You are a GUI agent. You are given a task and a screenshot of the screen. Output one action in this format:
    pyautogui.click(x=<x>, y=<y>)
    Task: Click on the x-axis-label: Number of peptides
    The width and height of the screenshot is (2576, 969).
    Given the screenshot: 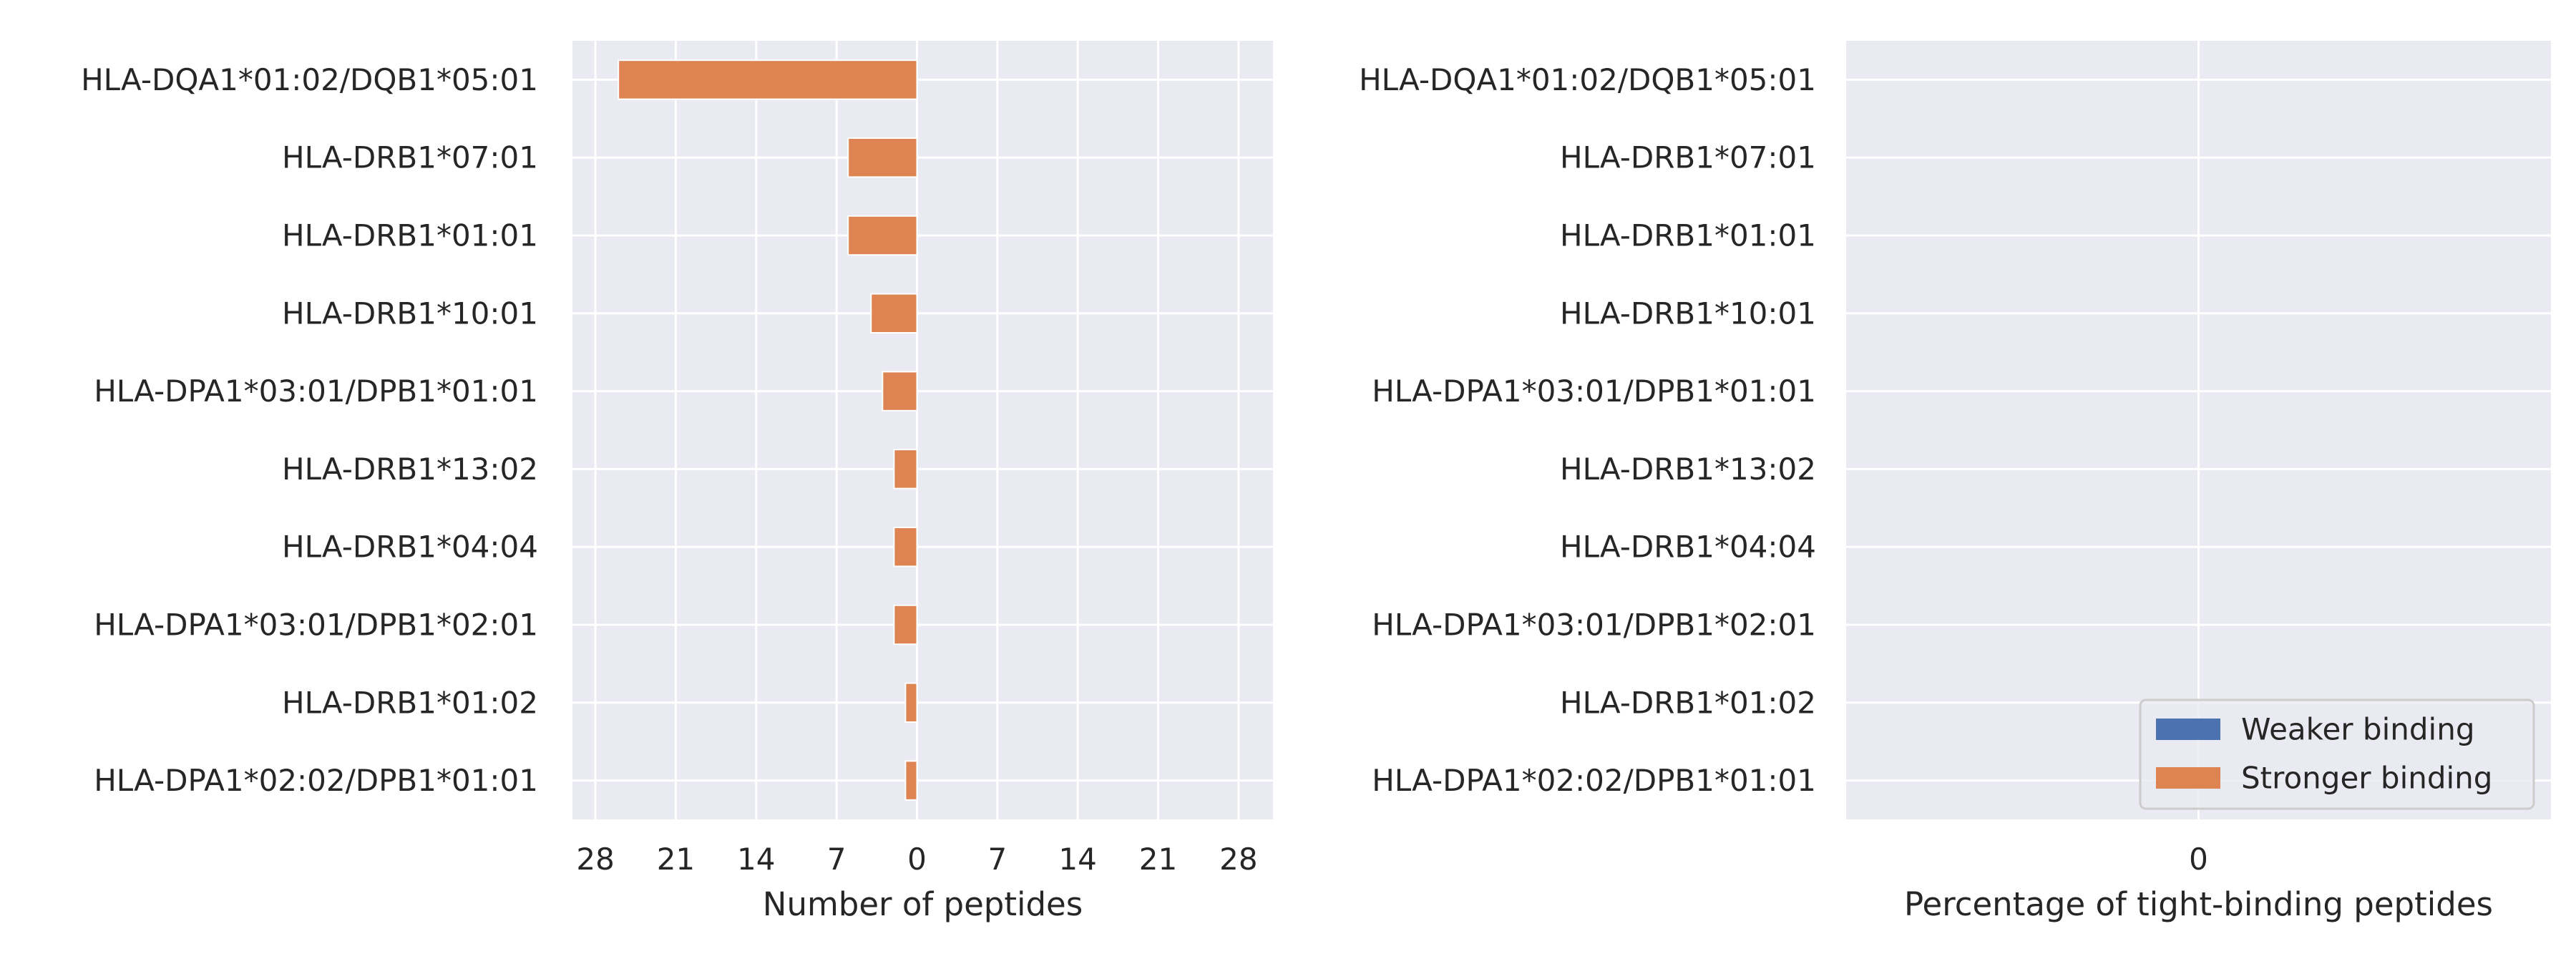 What is the action you would take?
    pyautogui.click(x=923, y=904)
    